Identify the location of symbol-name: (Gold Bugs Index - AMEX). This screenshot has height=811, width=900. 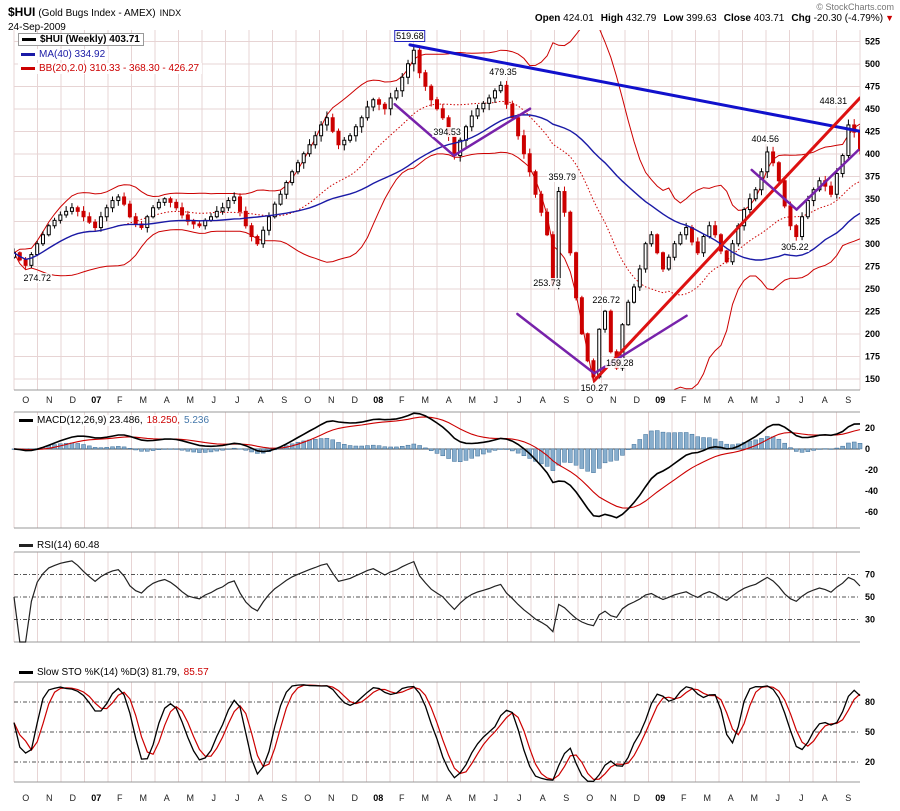
(97, 13).